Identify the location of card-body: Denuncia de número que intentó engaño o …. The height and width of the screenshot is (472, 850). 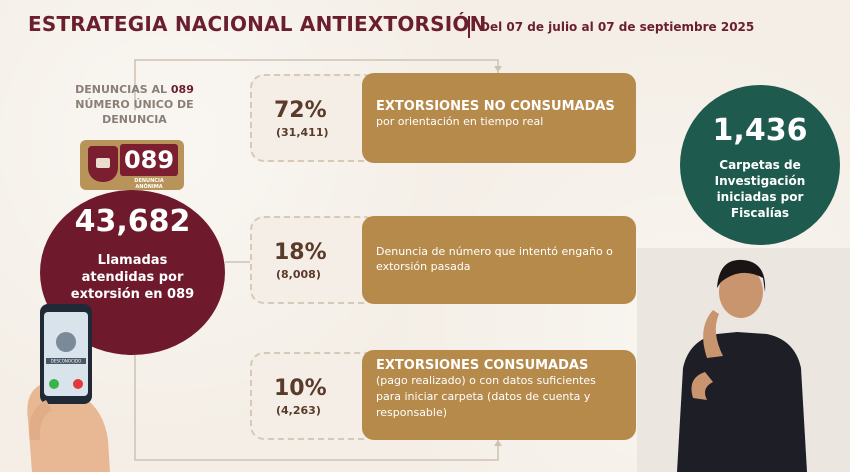
(494, 259).